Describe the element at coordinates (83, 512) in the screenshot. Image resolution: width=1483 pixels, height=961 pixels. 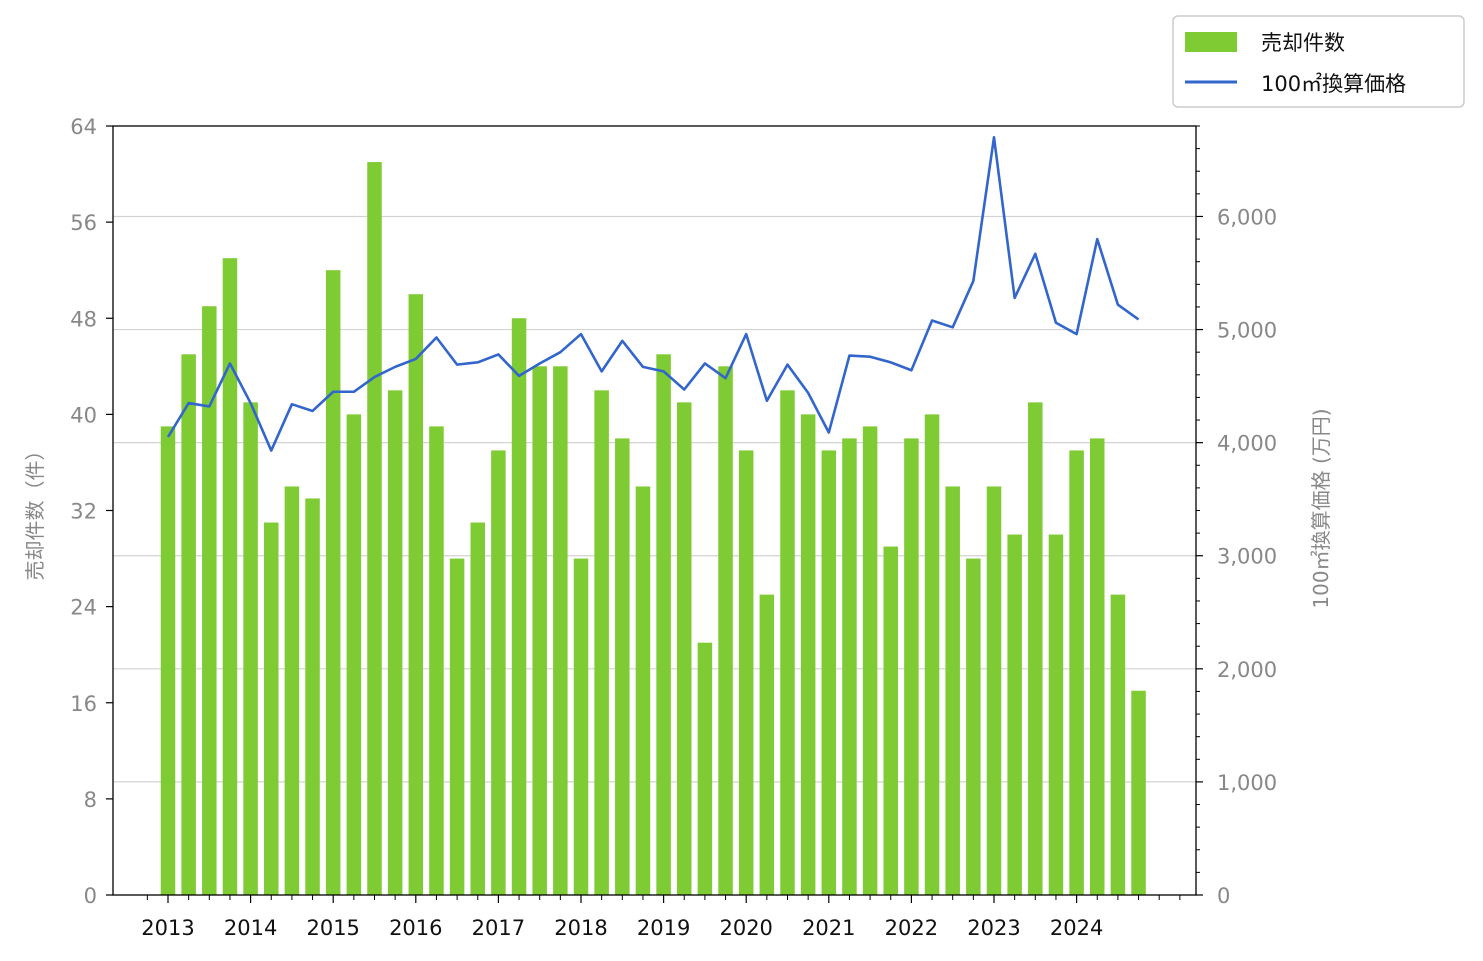
I see `y-left-tick-label: 32` at that location.